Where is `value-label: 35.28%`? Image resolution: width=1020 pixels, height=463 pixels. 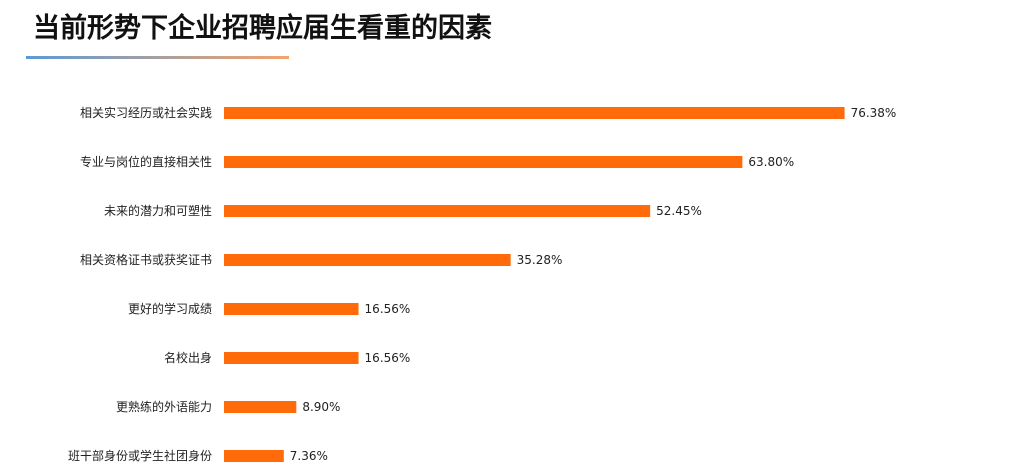 value-label: 35.28% is located at coordinates (540, 260).